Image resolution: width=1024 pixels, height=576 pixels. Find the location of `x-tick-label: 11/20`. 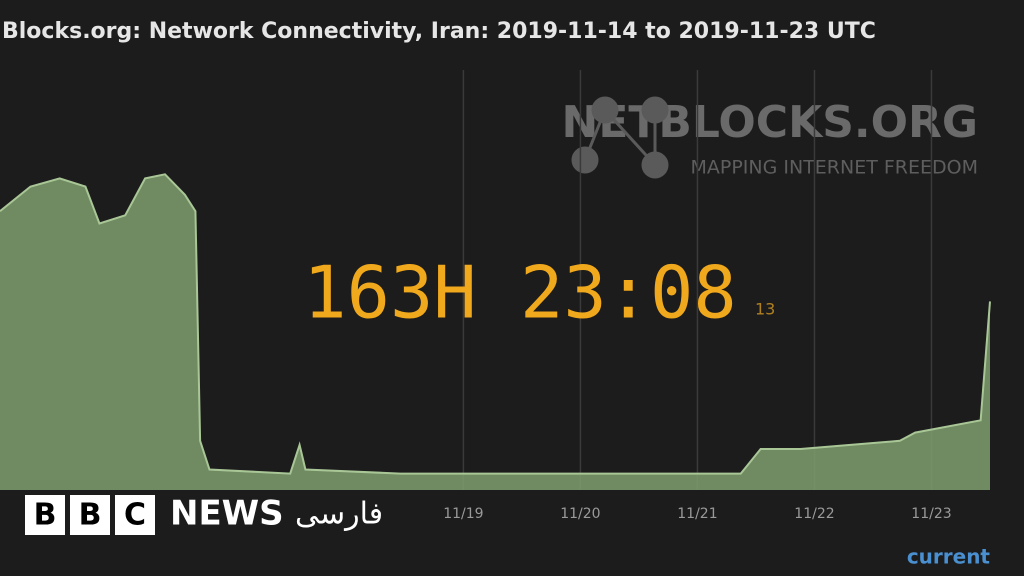

x-tick-label: 11/20 is located at coordinates (580, 514).